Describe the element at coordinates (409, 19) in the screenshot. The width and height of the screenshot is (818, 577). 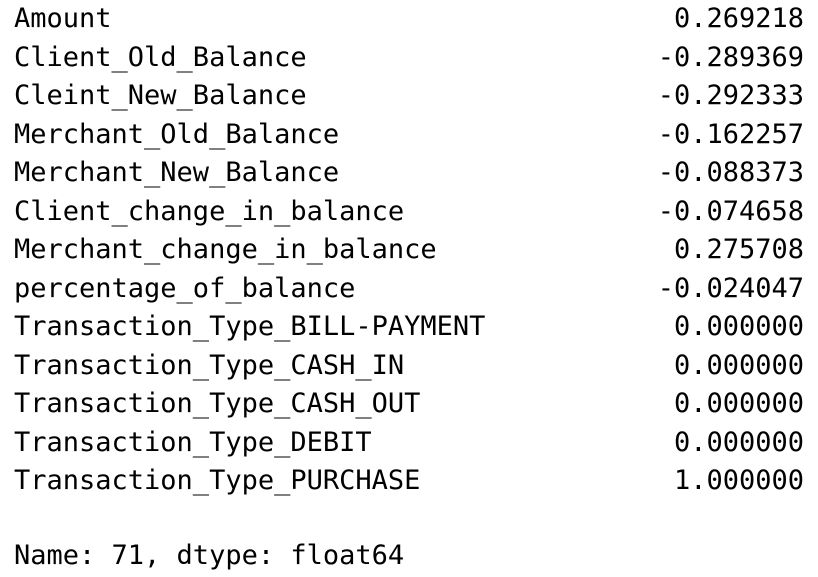
I see `series-row: Amount 0.269218` at that location.